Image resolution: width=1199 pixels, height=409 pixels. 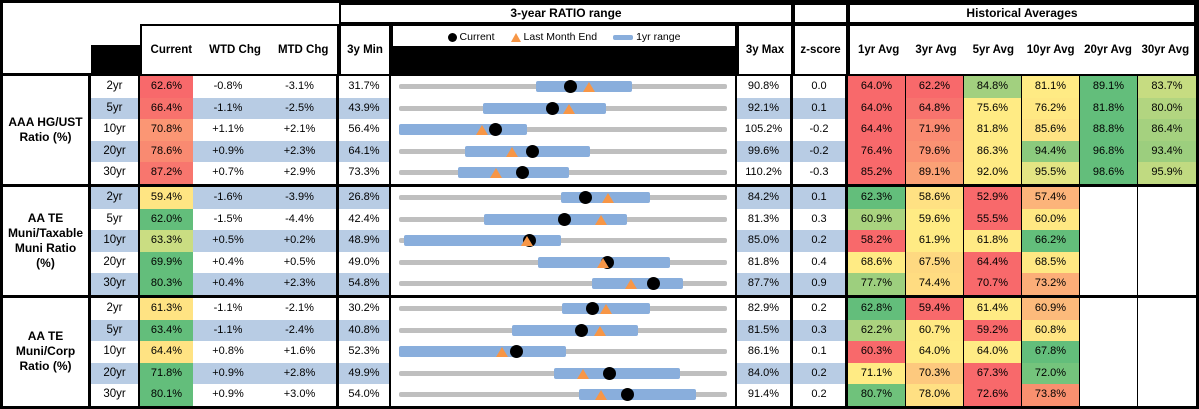 I want to click on avg-cell: 62.2%, so click(x=877, y=330).